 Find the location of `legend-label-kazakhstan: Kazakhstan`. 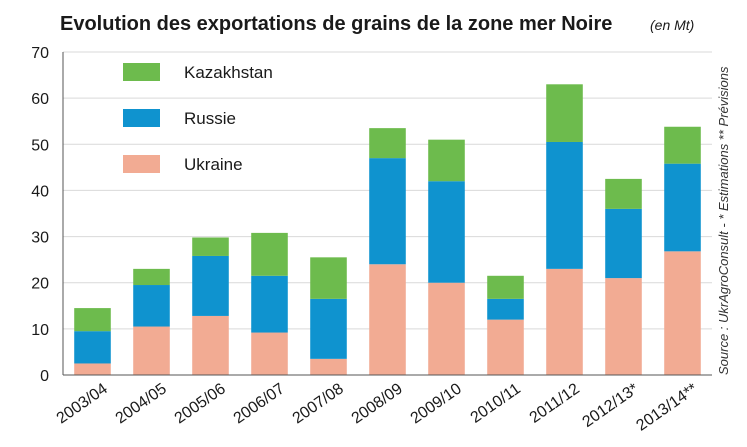

legend-label-kazakhstan: Kazakhstan is located at coordinates (228, 72).